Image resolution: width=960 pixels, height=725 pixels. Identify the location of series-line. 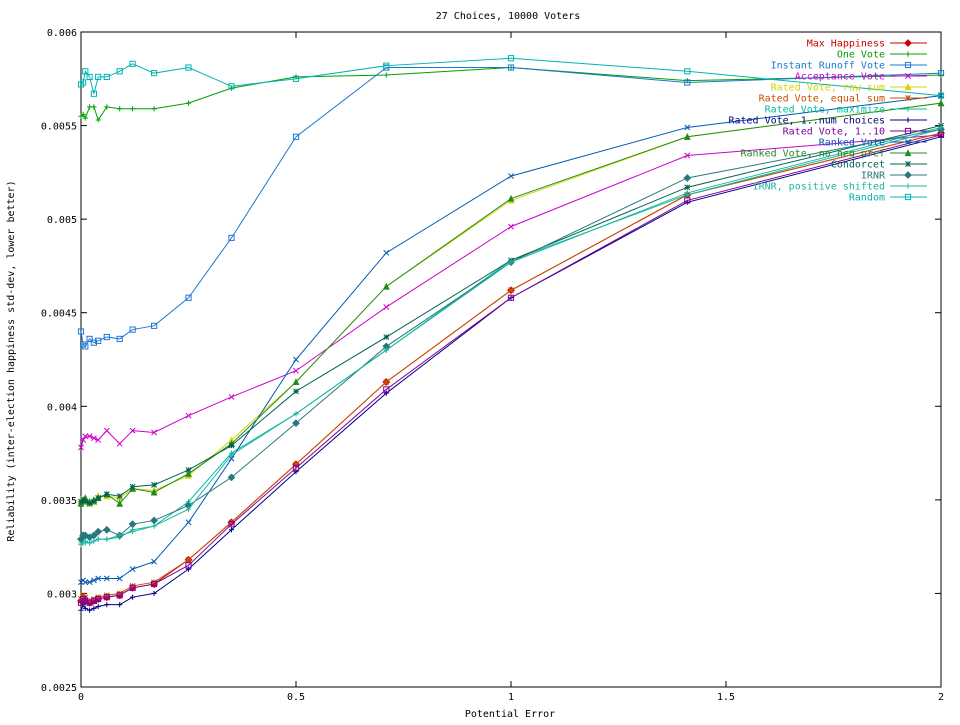
(511, 77).